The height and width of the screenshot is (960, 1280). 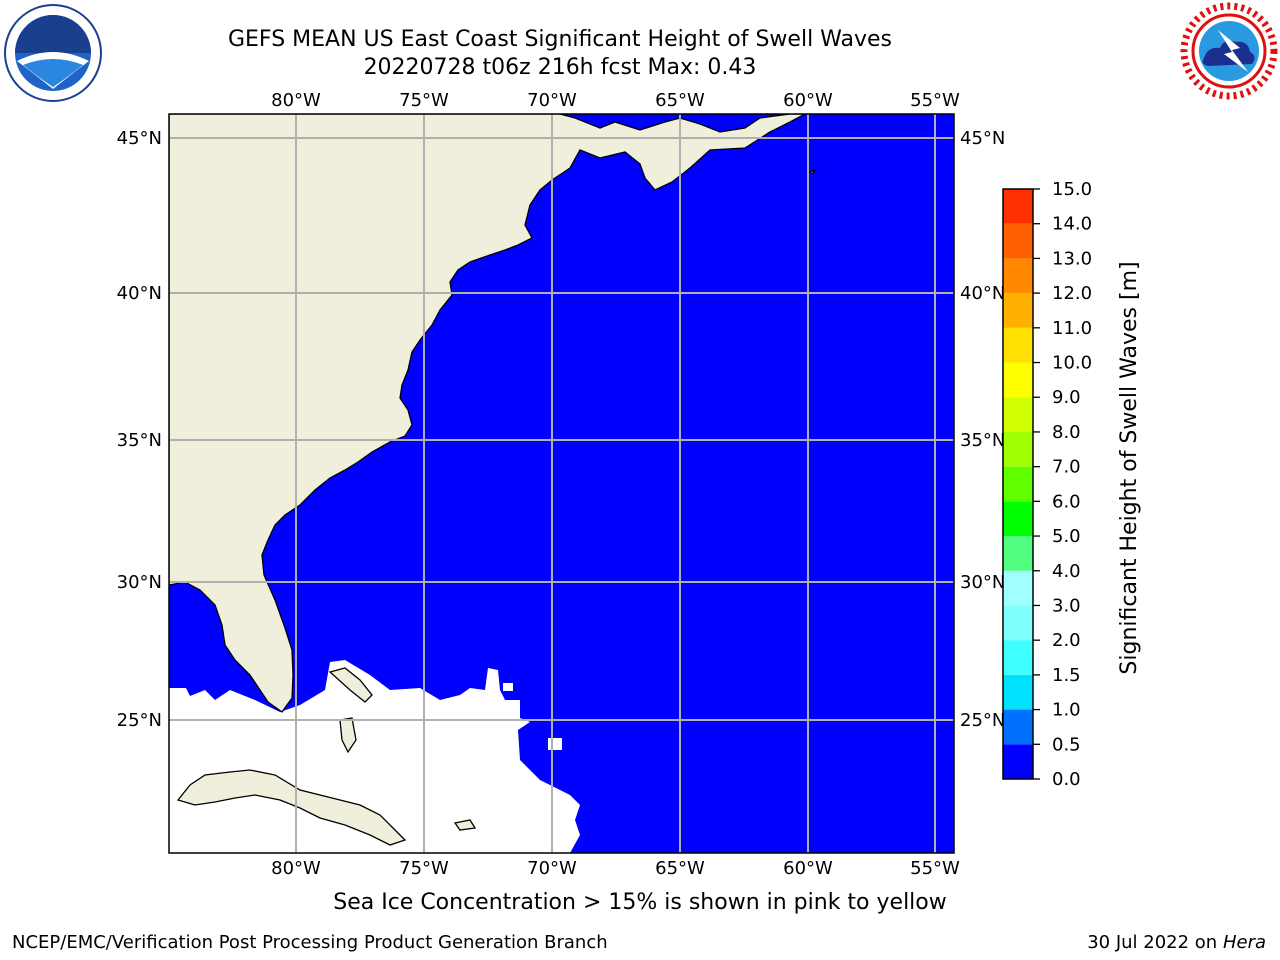 I want to click on colorbar-tick-label: 8.0, so click(x=1066, y=432).